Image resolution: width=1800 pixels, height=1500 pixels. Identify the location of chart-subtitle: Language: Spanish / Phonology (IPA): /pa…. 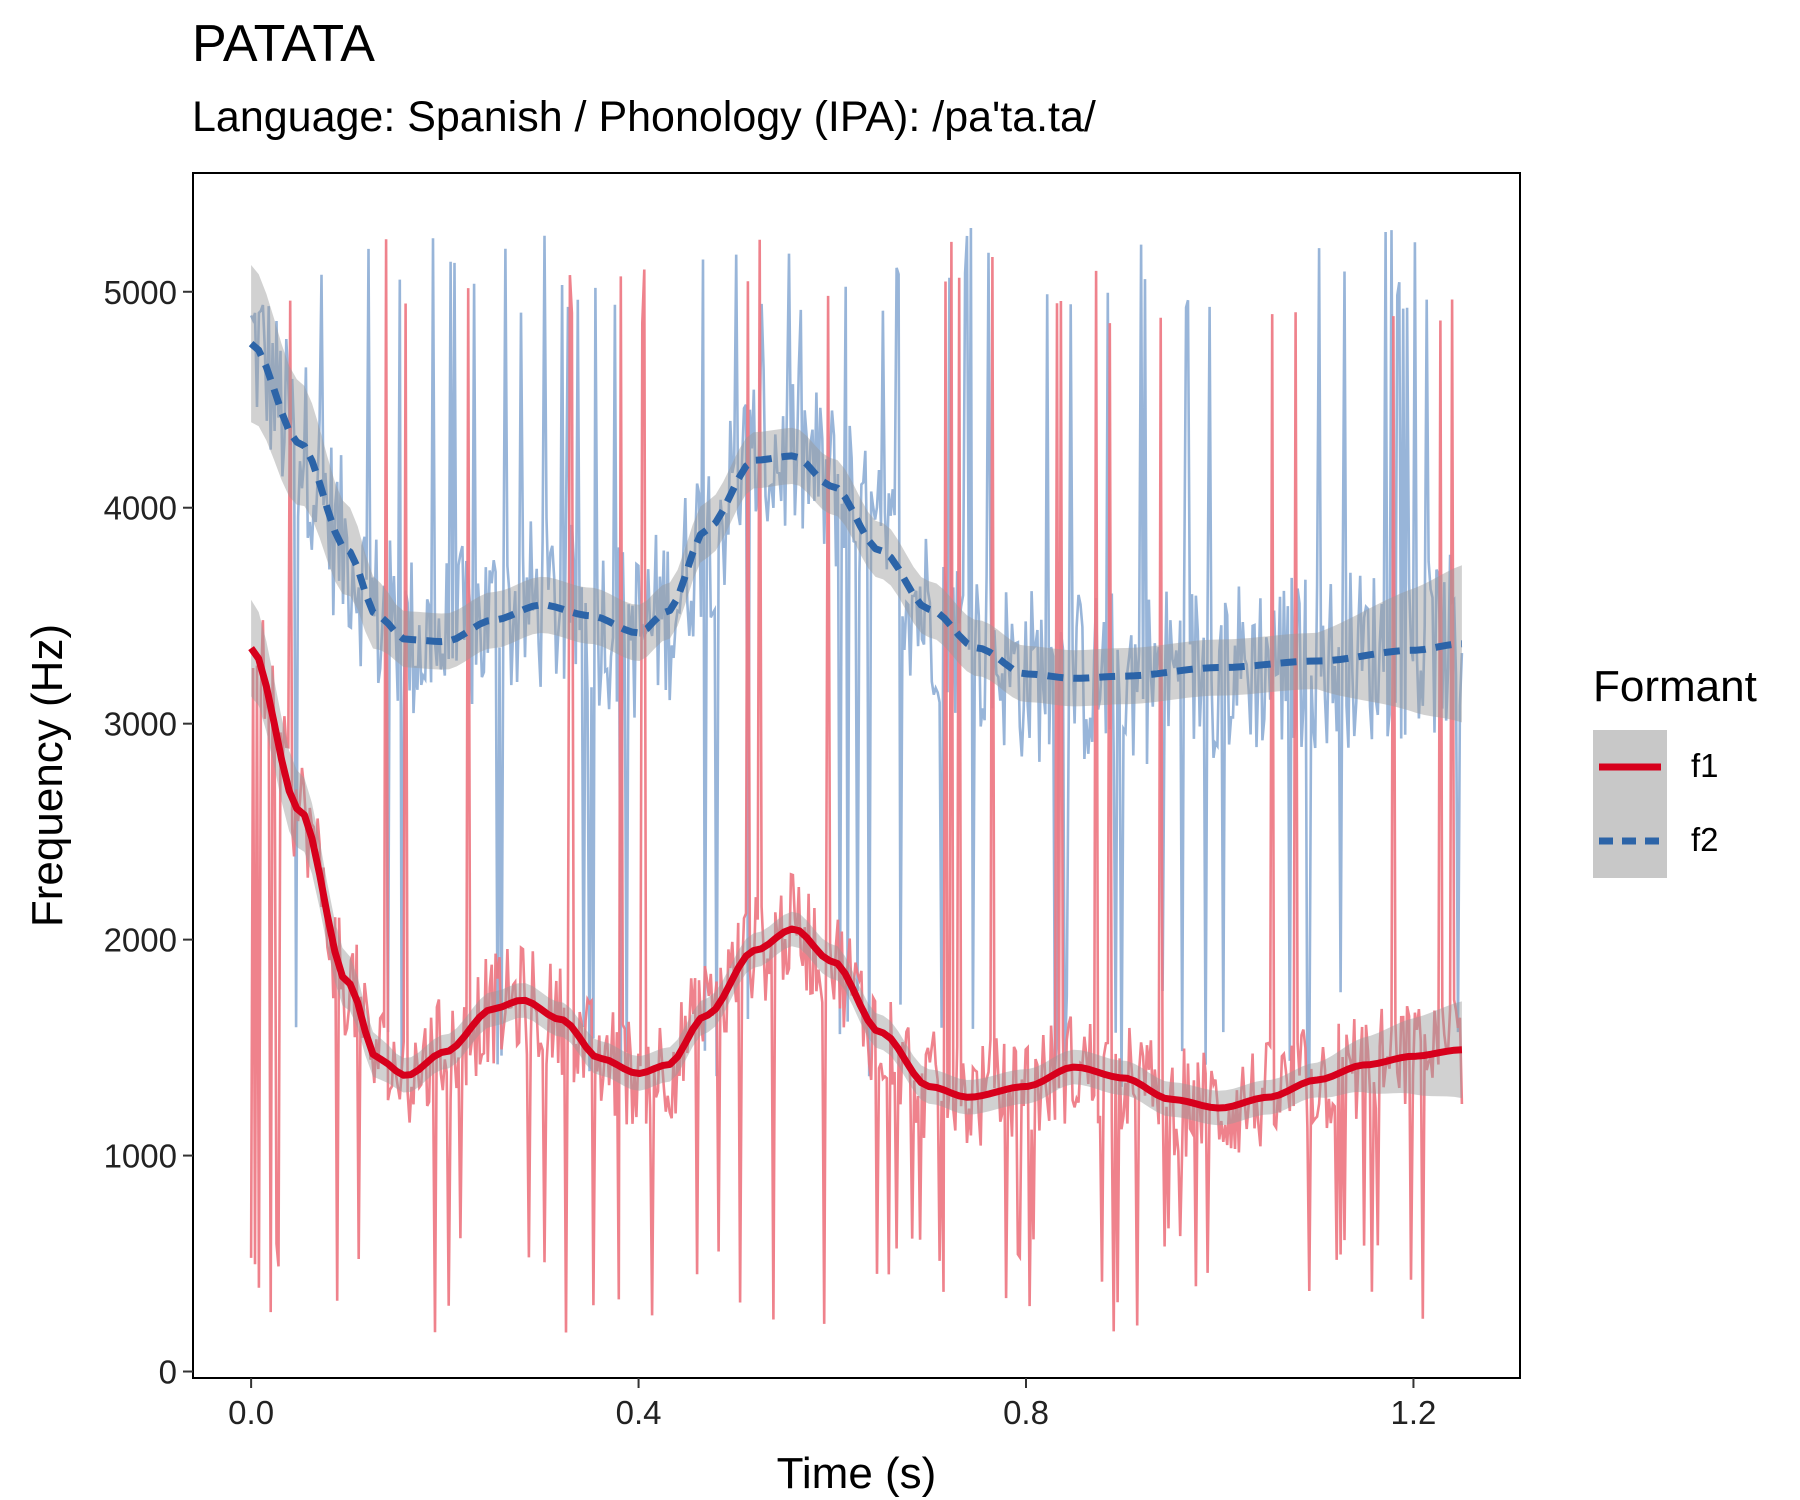
(644, 117).